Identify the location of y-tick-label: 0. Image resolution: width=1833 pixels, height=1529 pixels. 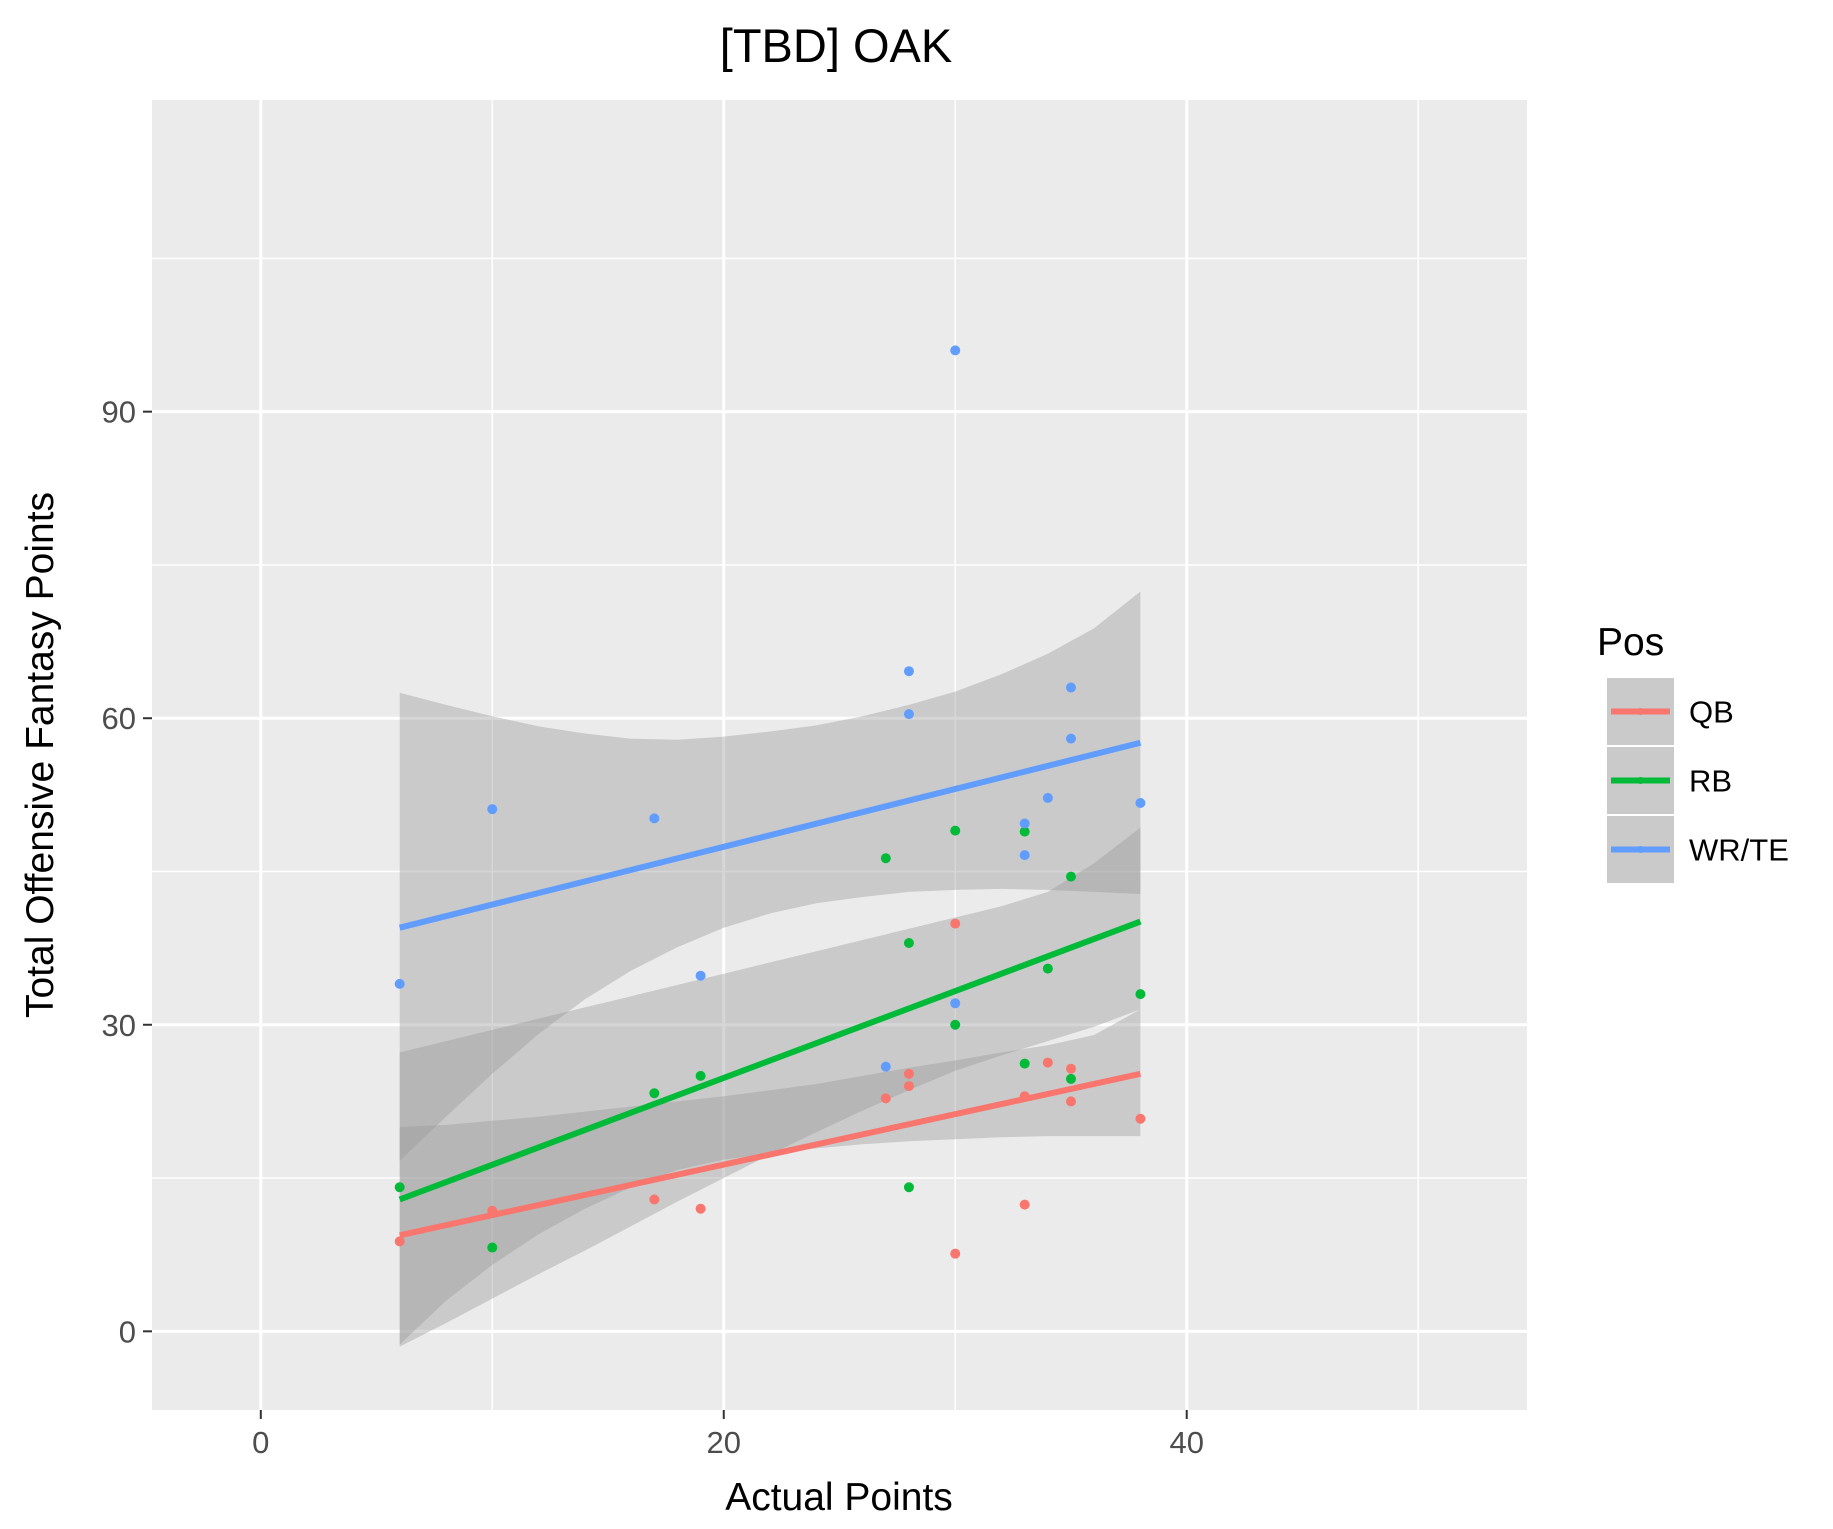
(127, 1331).